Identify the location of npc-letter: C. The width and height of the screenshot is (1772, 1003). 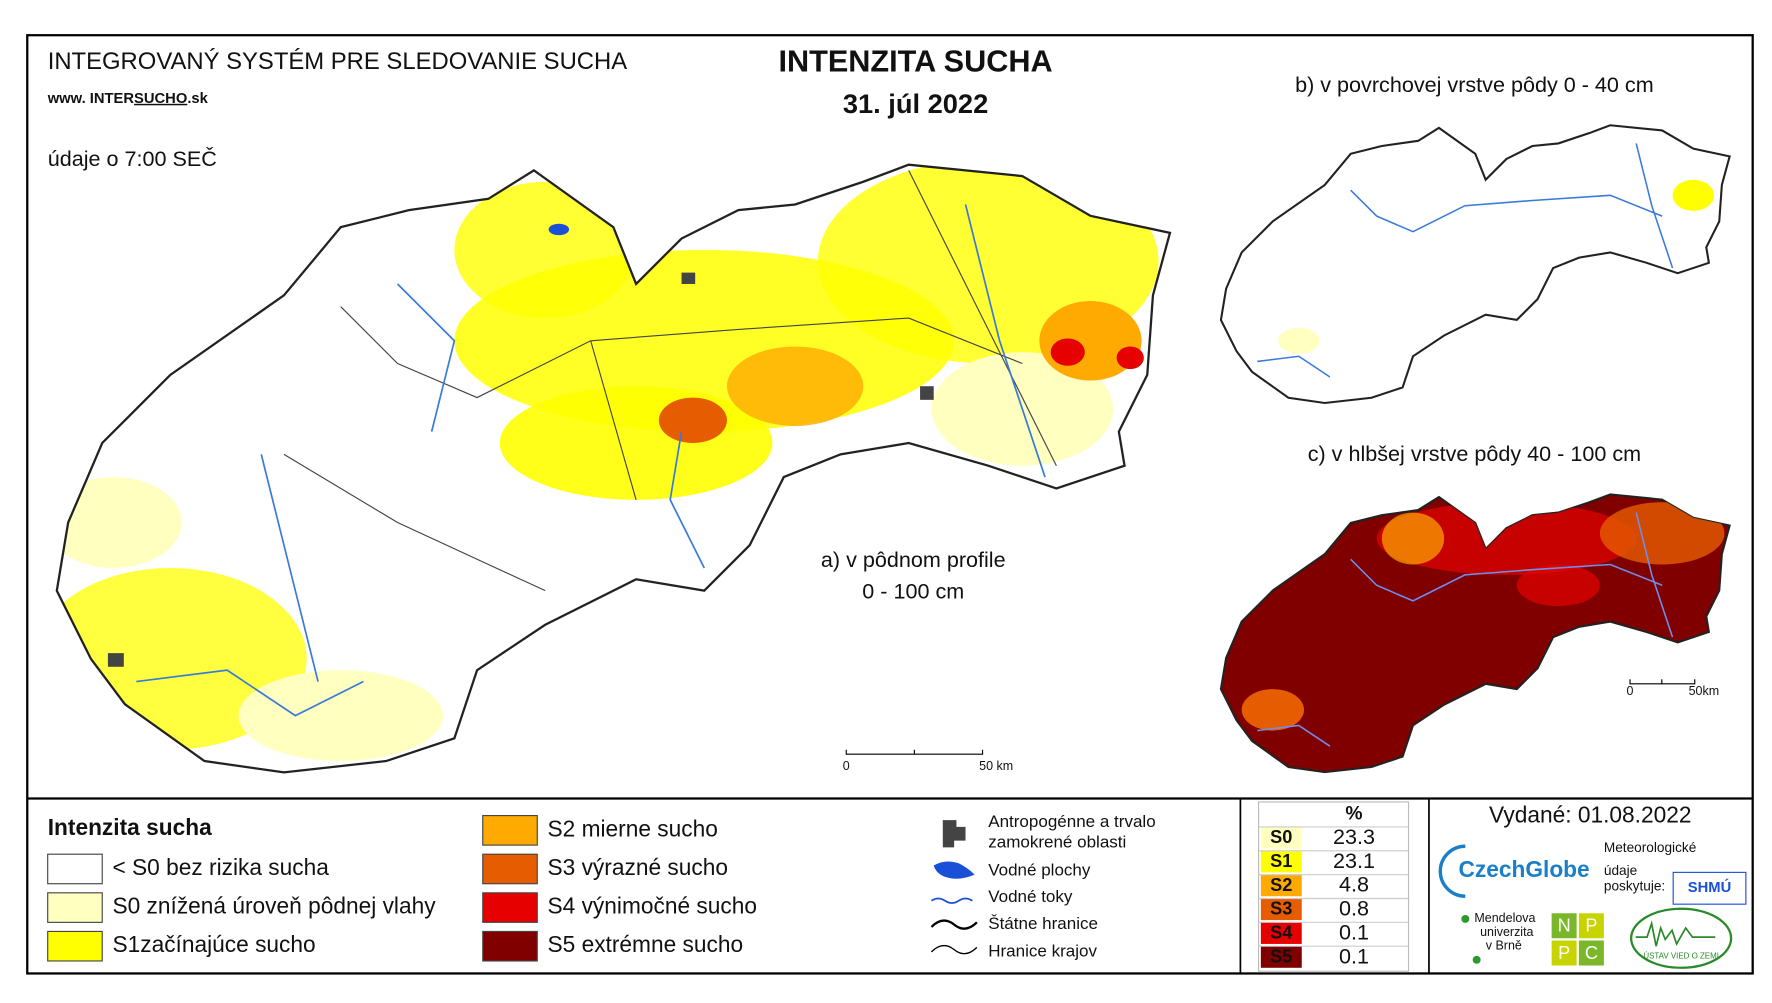
(1591, 953).